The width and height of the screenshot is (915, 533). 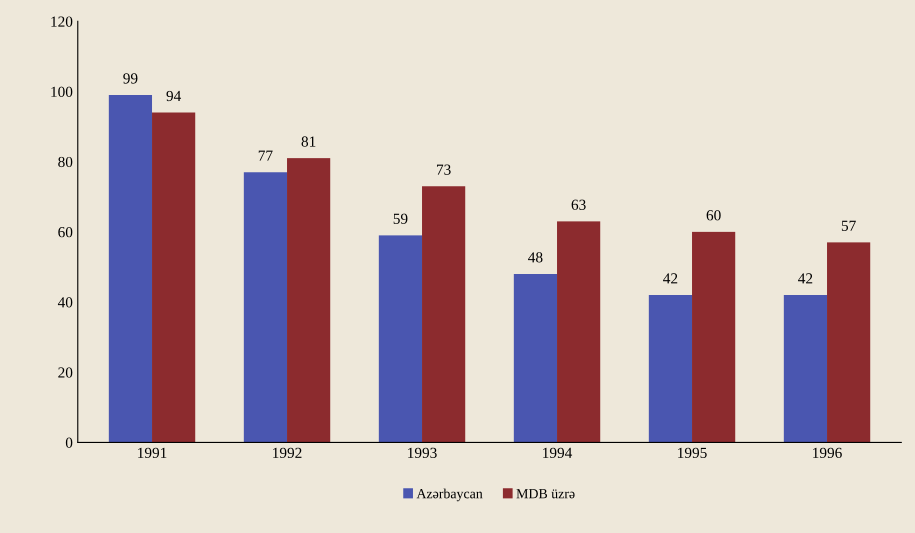 I want to click on y-tick-label: 100, so click(x=61, y=91).